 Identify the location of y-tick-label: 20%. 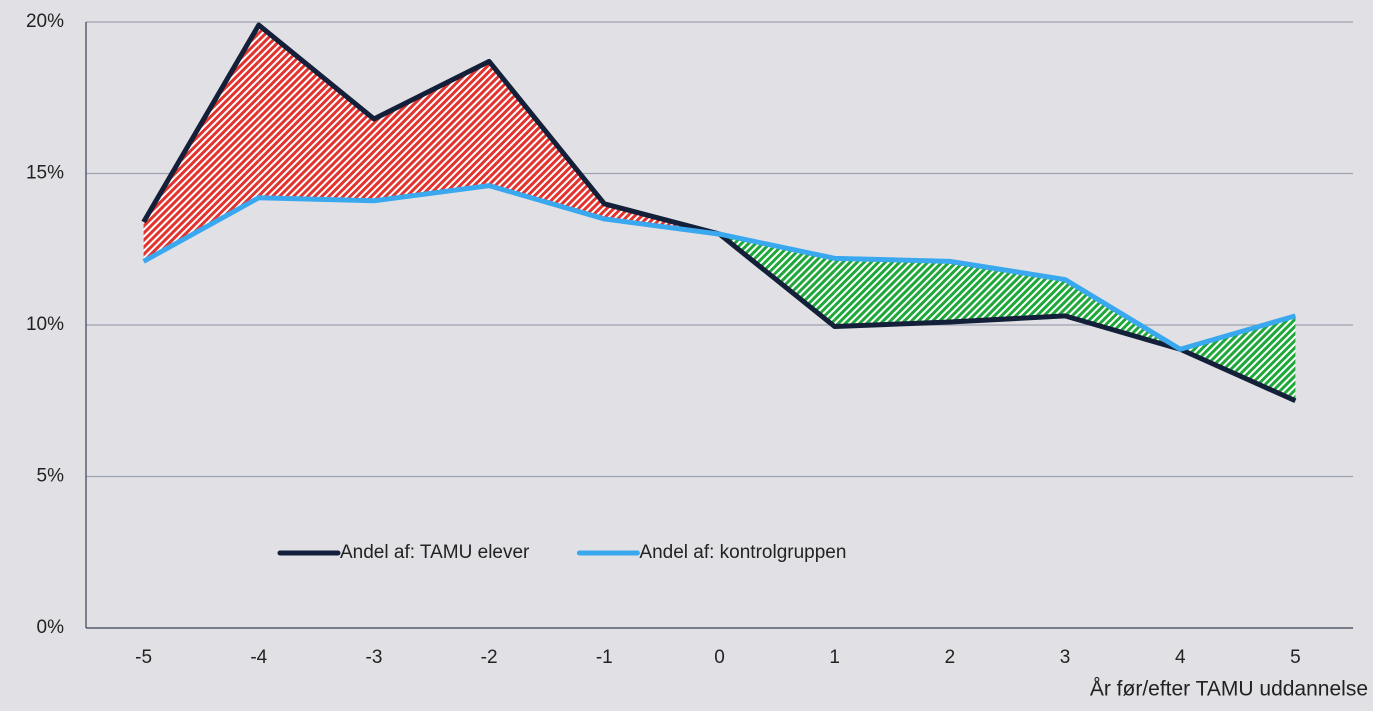
(45, 21).